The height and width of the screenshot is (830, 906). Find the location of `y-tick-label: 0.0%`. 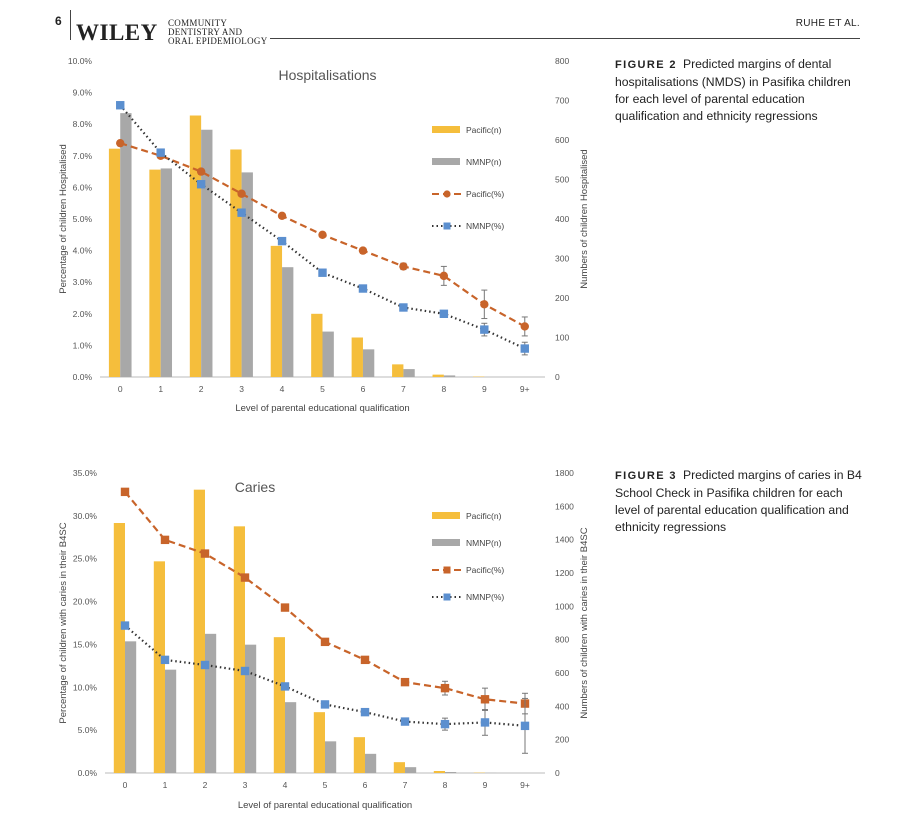

y-tick-label: 0.0% is located at coordinates (83, 377).